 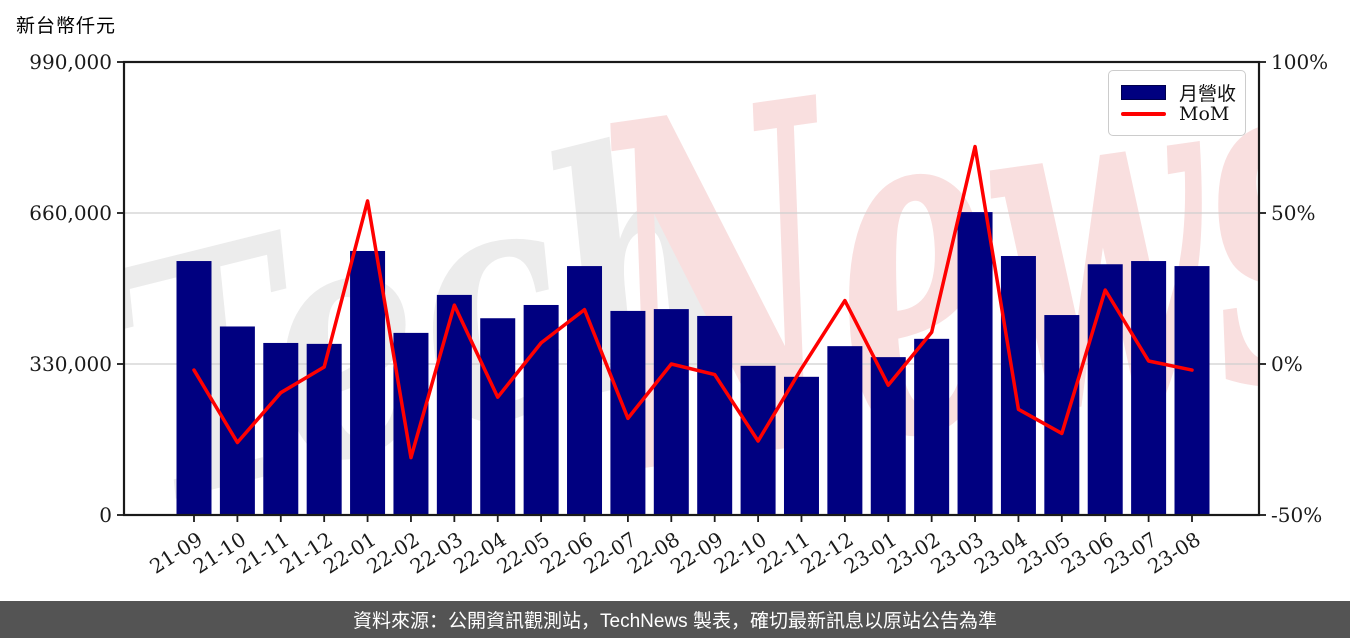 I want to click on legend-item-revenue: 月營收, so click(x=1179, y=93).